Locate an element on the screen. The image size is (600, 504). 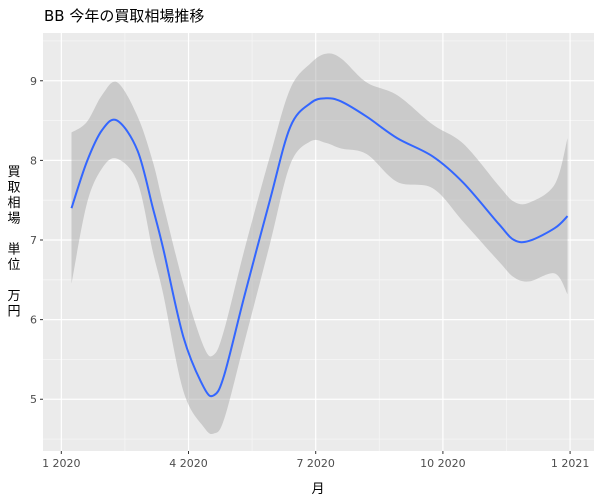
y-label-char: 万 is located at coordinates (13, 296).